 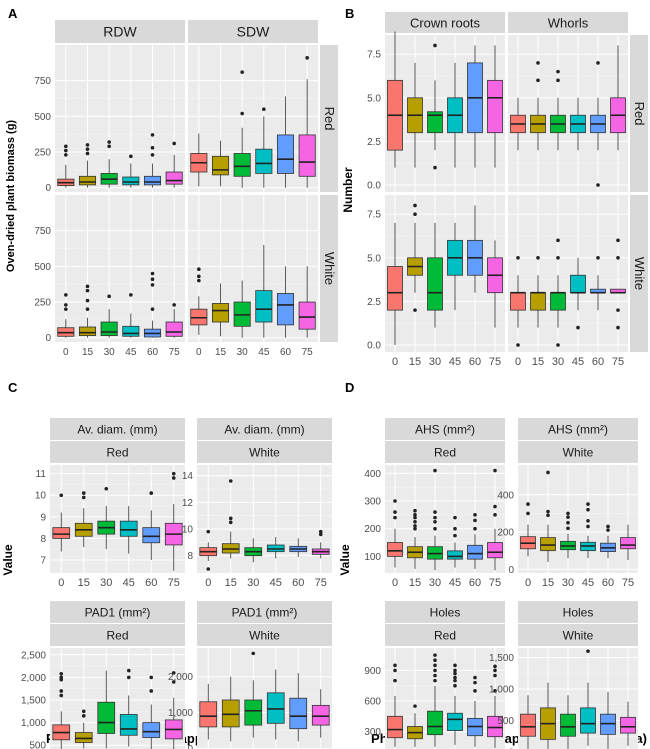 I want to click on cell-b-0-0-background, so click(x=445, y=113).